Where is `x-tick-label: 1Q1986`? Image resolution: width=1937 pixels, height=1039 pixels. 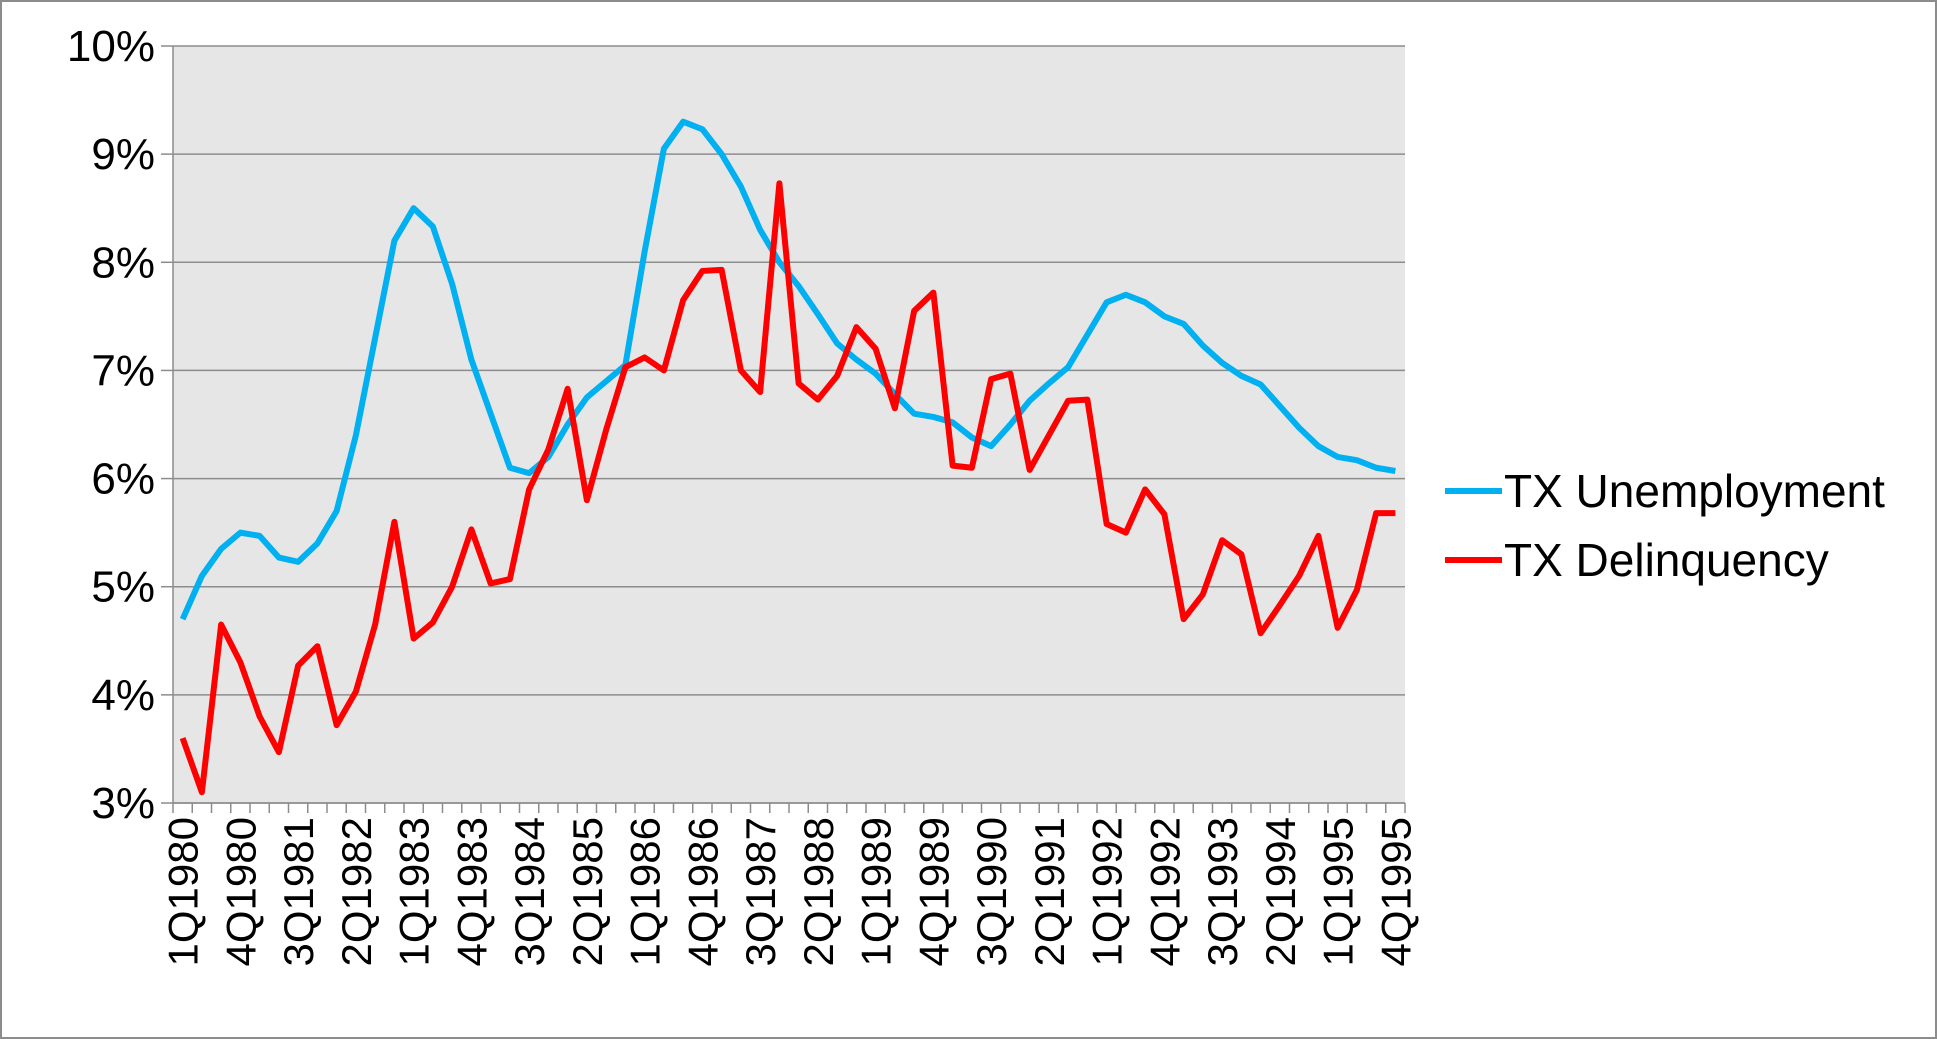
x-tick-label: 1Q1986 is located at coordinates (645, 891).